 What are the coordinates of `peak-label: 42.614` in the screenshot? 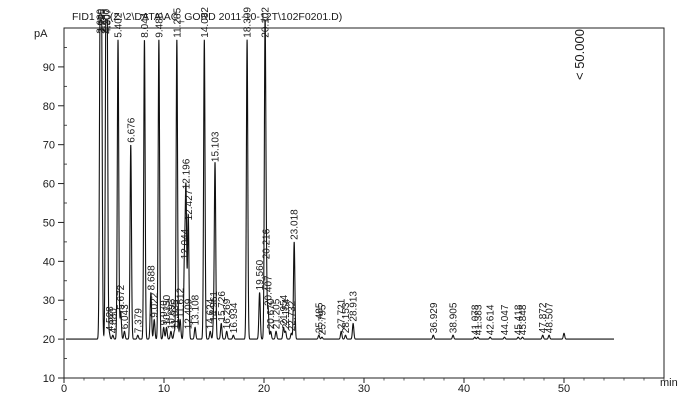 It's located at (491, 319).